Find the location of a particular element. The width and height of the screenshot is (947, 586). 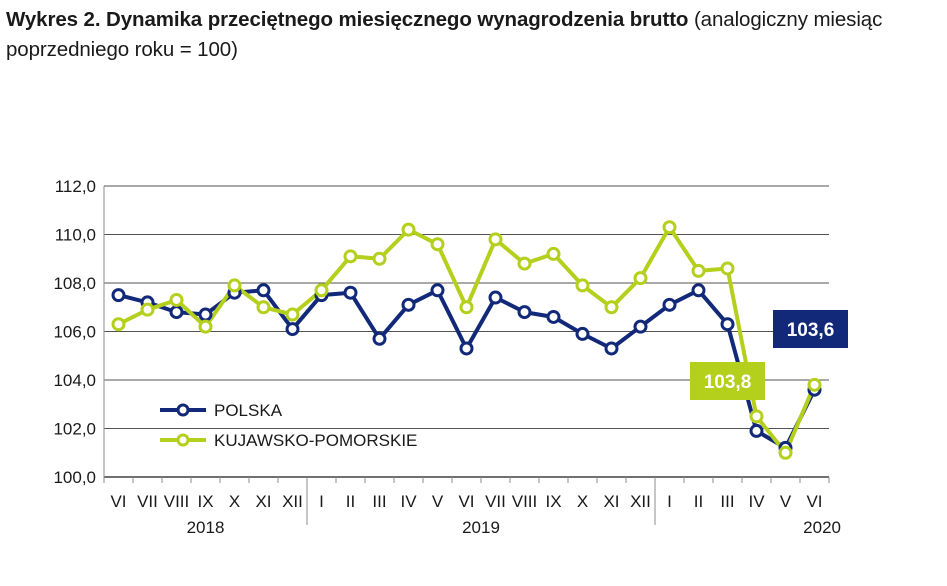

legend-marker-polska is located at coordinates (183, 410).